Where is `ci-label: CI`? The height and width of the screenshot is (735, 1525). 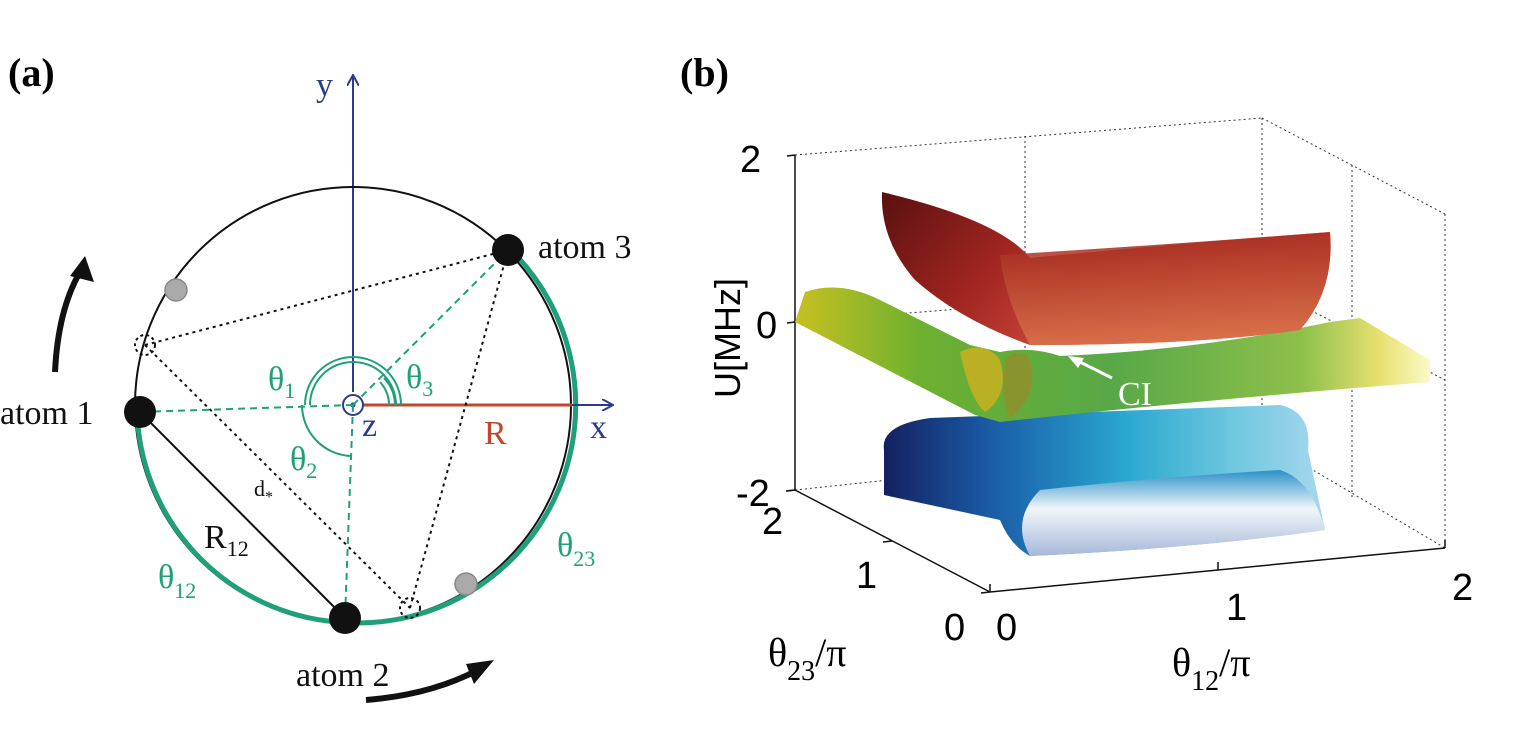 ci-label: CI is located at coordinates (1135, 394).